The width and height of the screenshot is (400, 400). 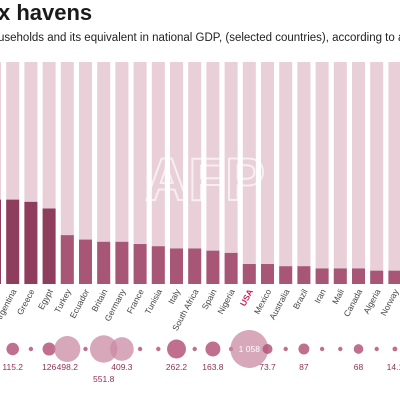 What do you see at coordinates (0, 367) in the screenshot?
I see `amount-label: 5.1` at bounding box center [0, 367].